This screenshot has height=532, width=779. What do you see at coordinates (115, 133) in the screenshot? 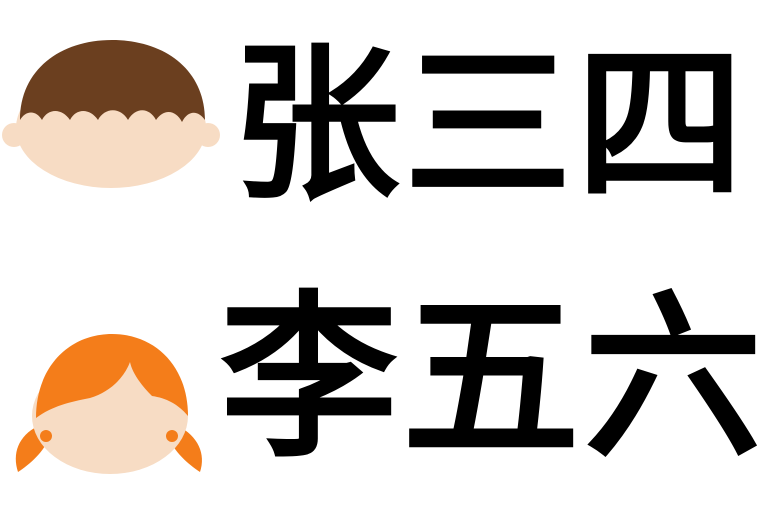
I see `boy-face-icon` at bounding box center [115, 133].